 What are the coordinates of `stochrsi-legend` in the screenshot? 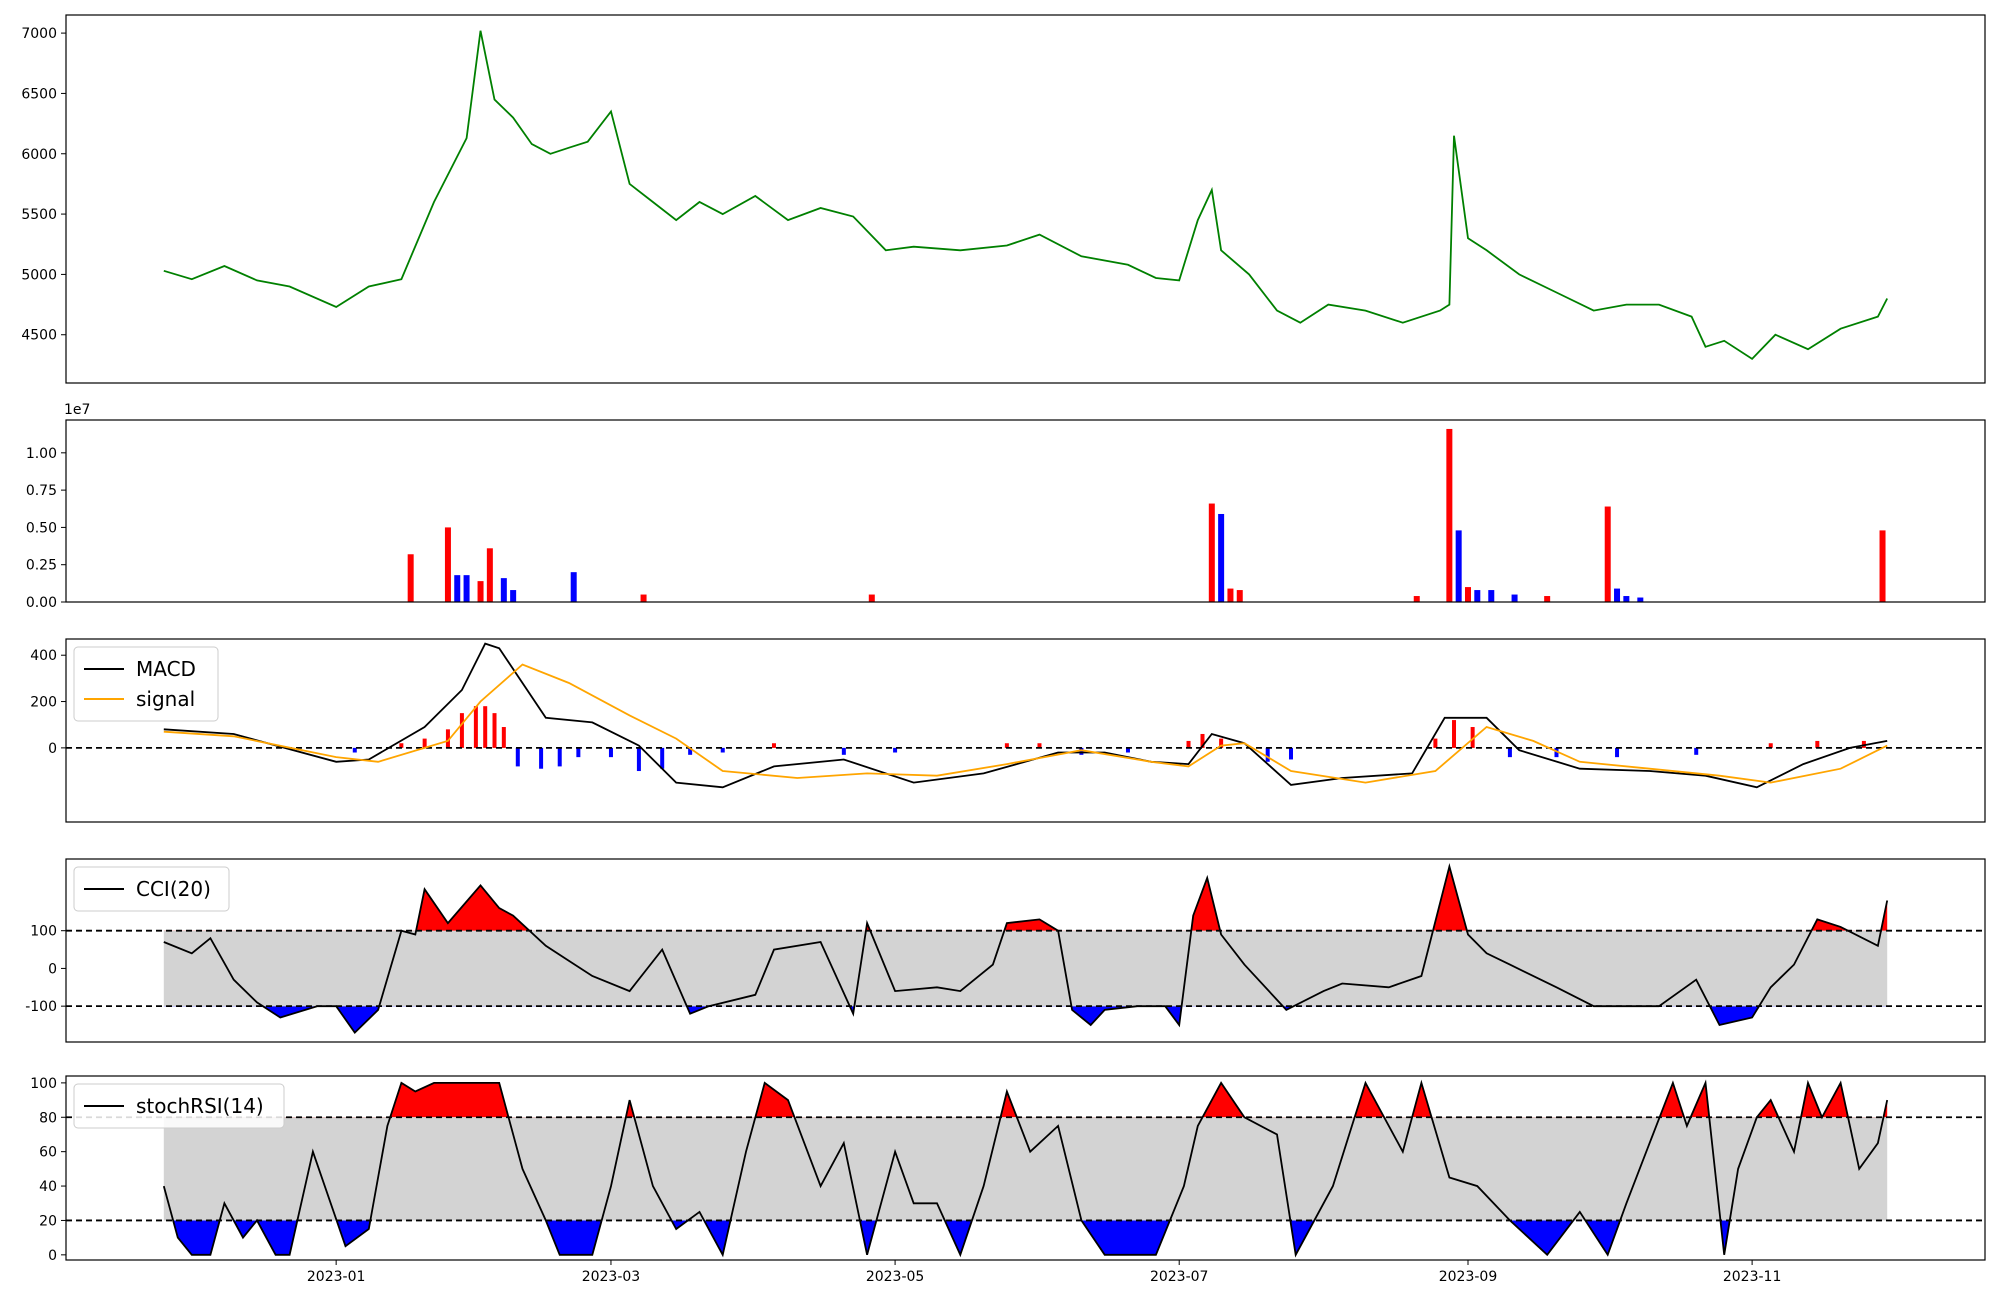 It's located at (179, 1106).